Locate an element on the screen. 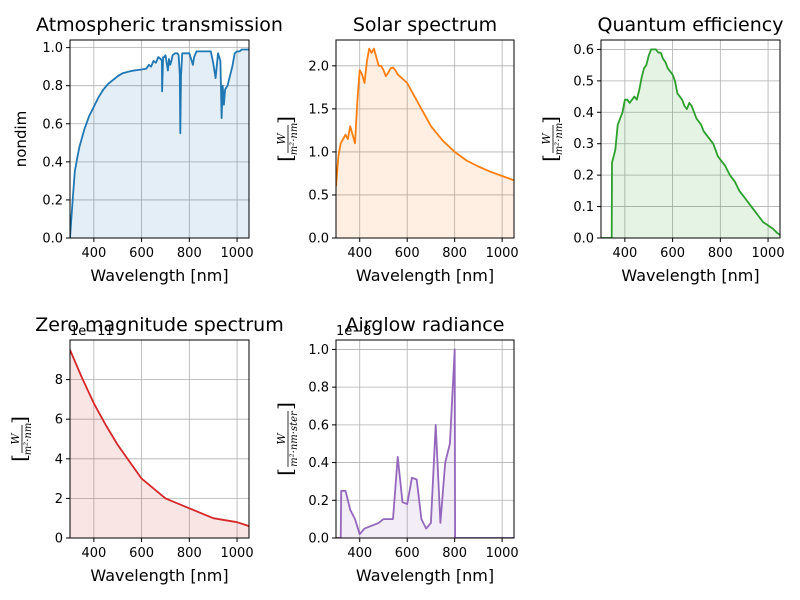 This screenshot has height=600, width=800. y-axis-label: nondim is located at coordinates (21, 139).